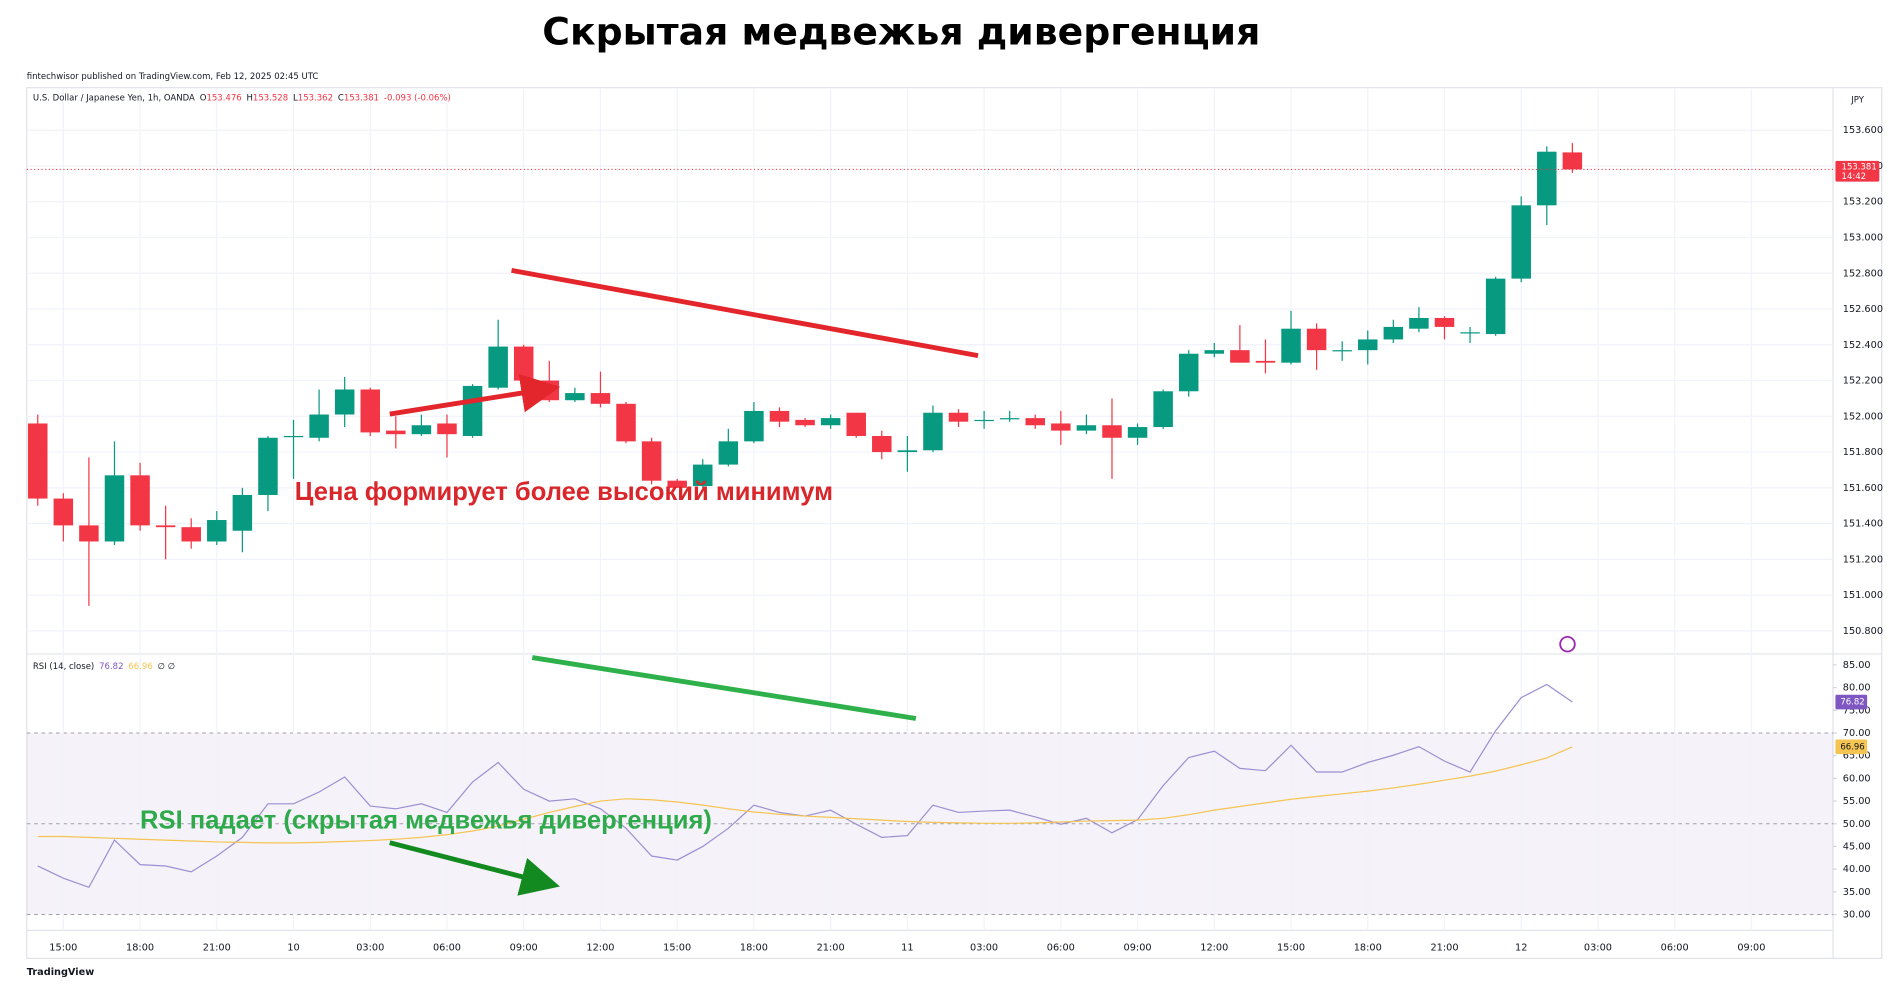 Image resolution: width=1900 pixels, height=1001 pixels. Describe the element at coordinates (1857, 778) in the screenshot. I see `y-tick-label: 60.00` at that location.